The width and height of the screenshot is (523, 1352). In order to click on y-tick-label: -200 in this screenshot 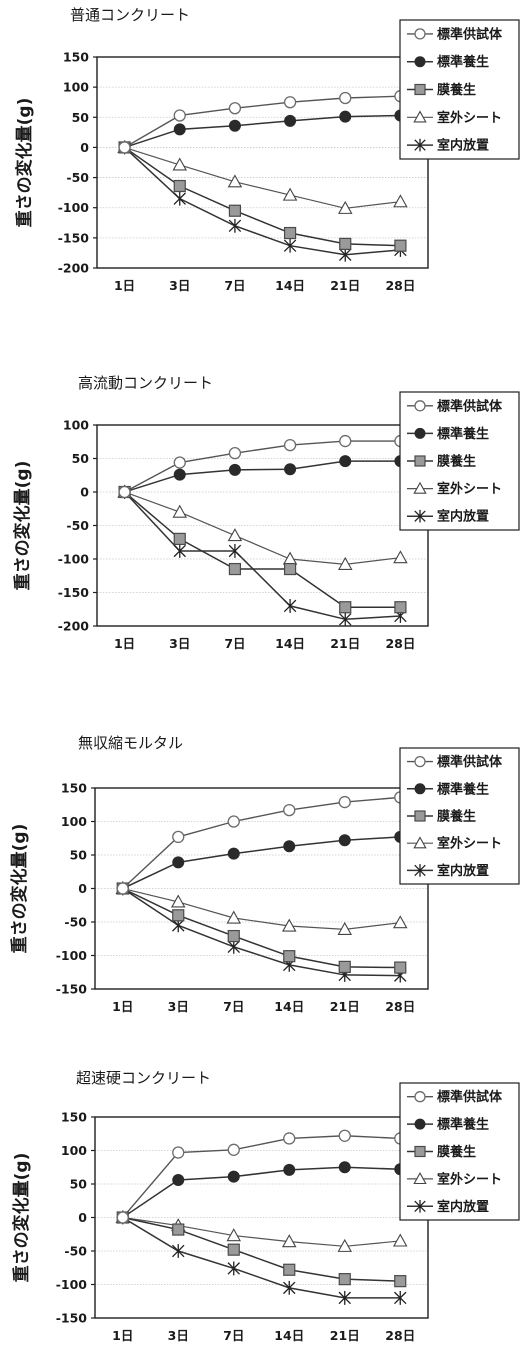, I will do `click(74, 626)`.